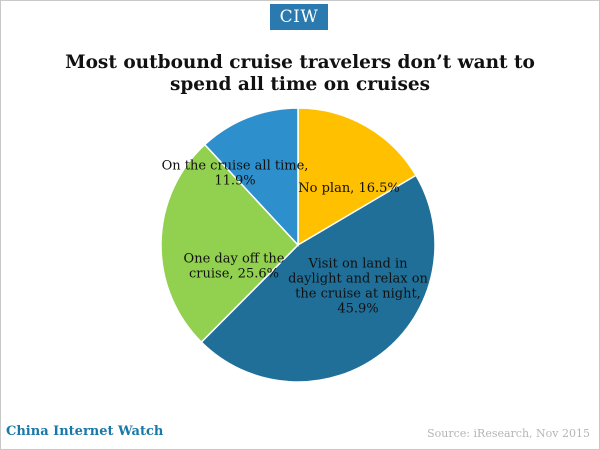 The image size is (600, 450). I want to click on logo-text: CIW, so click(299, 17).